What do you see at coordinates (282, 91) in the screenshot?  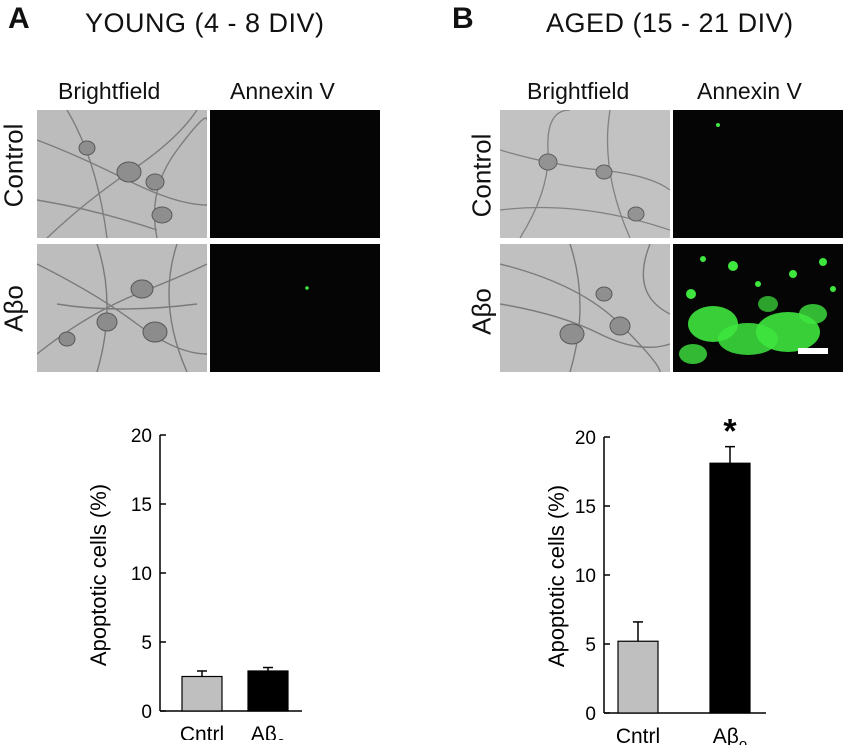 I see `panel-a-col-annexin: Annexin V` at bounding box center [282, 91].